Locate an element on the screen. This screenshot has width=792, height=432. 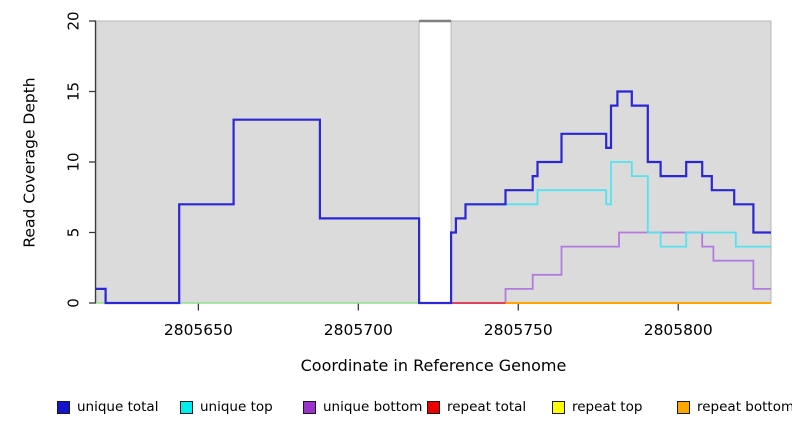
x-tick-label: 2805700 is located at coordinates (358, 330).